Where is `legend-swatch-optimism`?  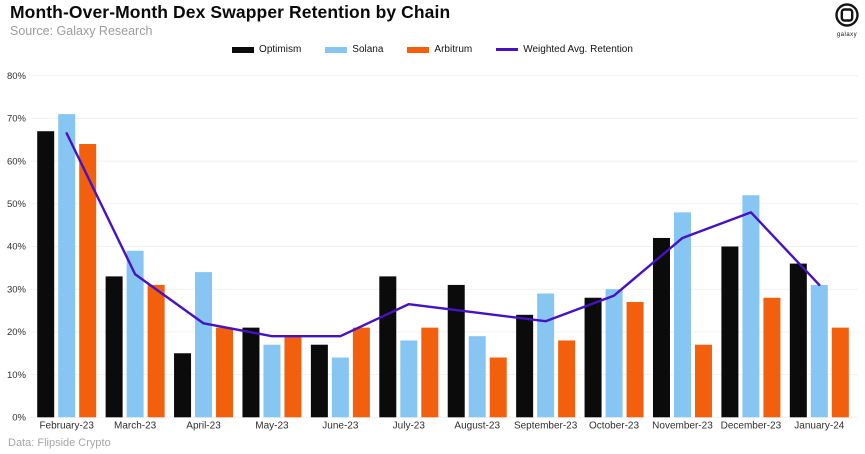
legend-swatch-optimism is located at coordinates (243, 49).